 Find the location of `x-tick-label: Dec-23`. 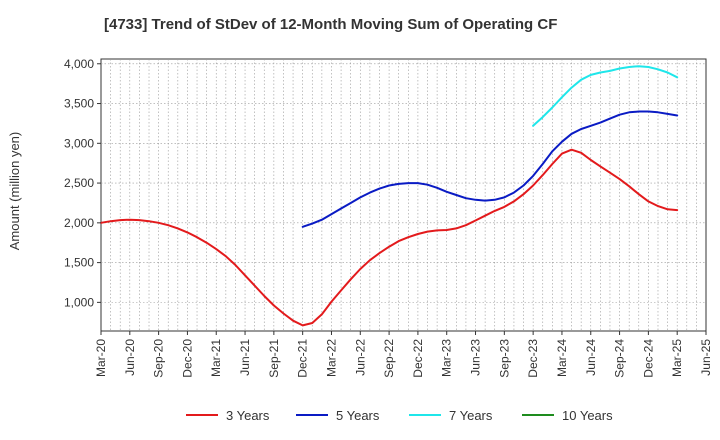

x-tick-label: Dec-23 is located at coordinates (533, 358).